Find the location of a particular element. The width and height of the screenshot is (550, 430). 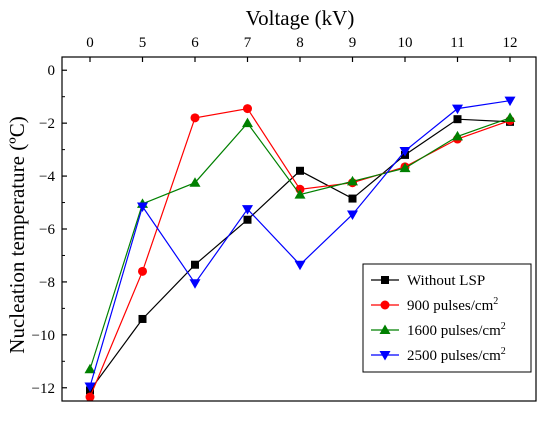

x-tick-label: 7 is located at coordinates (248, 43).